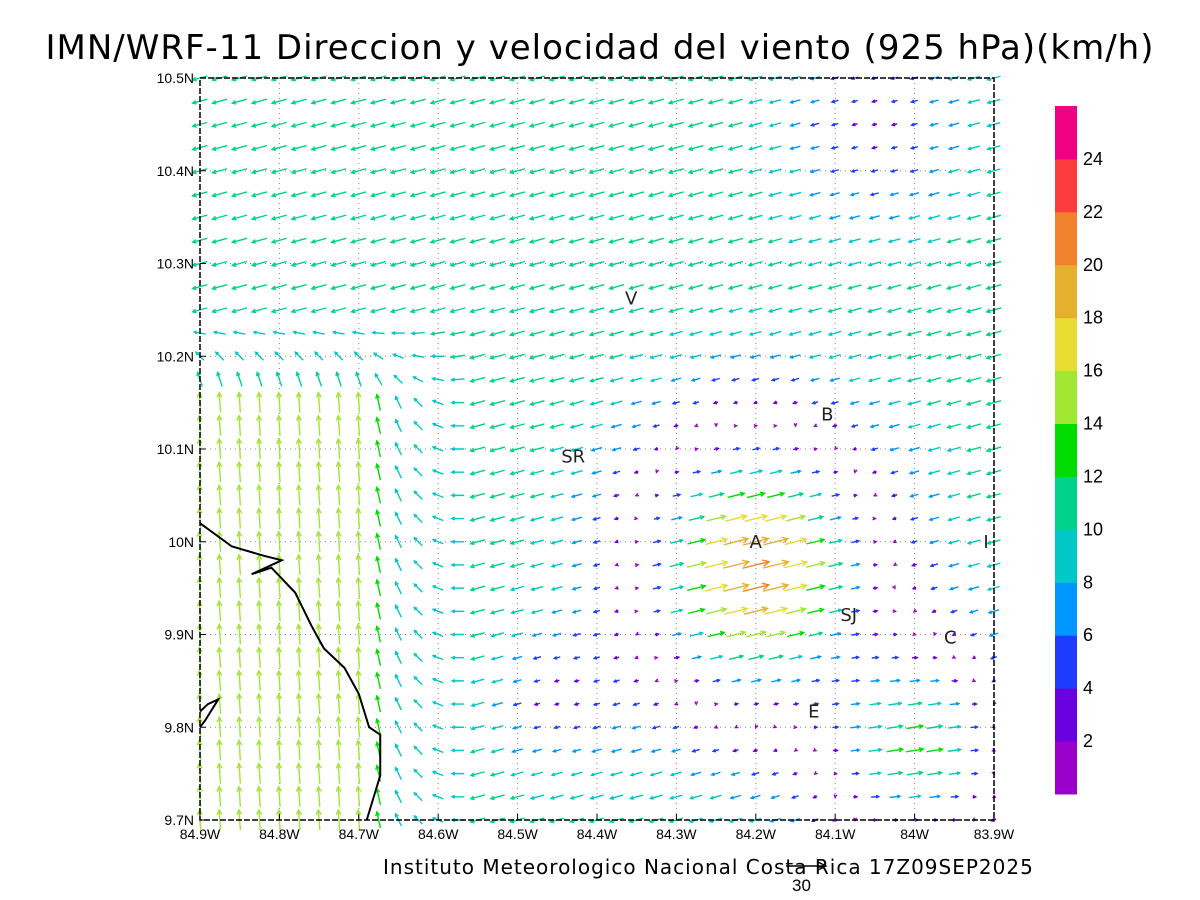  I want to click on latitude-label: 9.8N, so click(179, 727).